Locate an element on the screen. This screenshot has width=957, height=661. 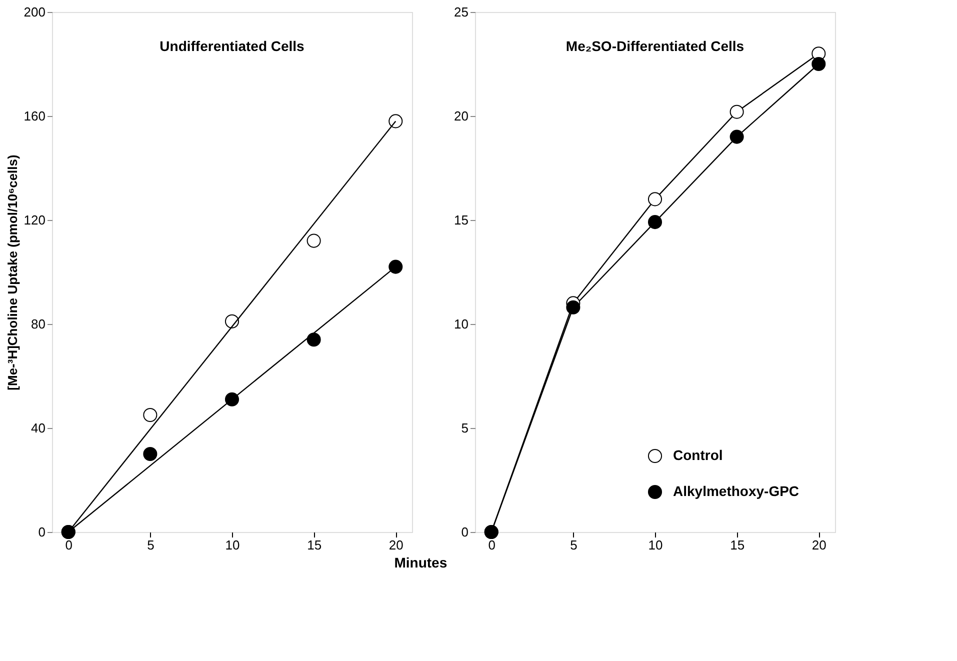
y-tick-label: 15 is located at coordinates (461, 220).